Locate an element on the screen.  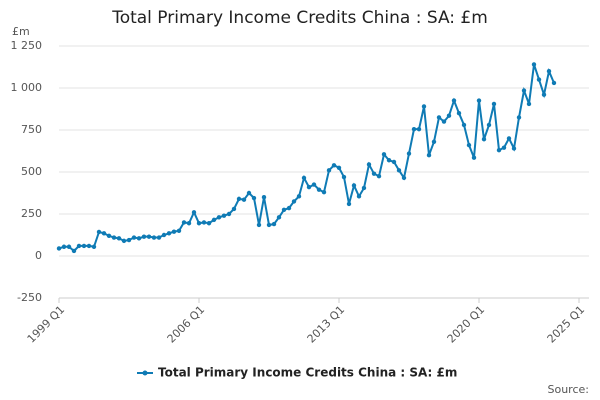
y-tick-label: 1 250 is located at coordinates (27, 45).